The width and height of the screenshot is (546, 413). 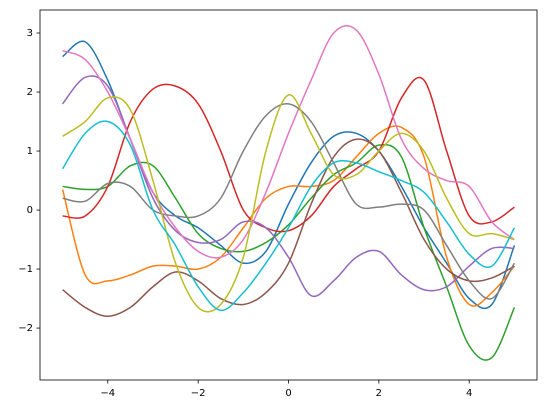 I want to click on x-tick-label: 0, so click(x=288, y=393).